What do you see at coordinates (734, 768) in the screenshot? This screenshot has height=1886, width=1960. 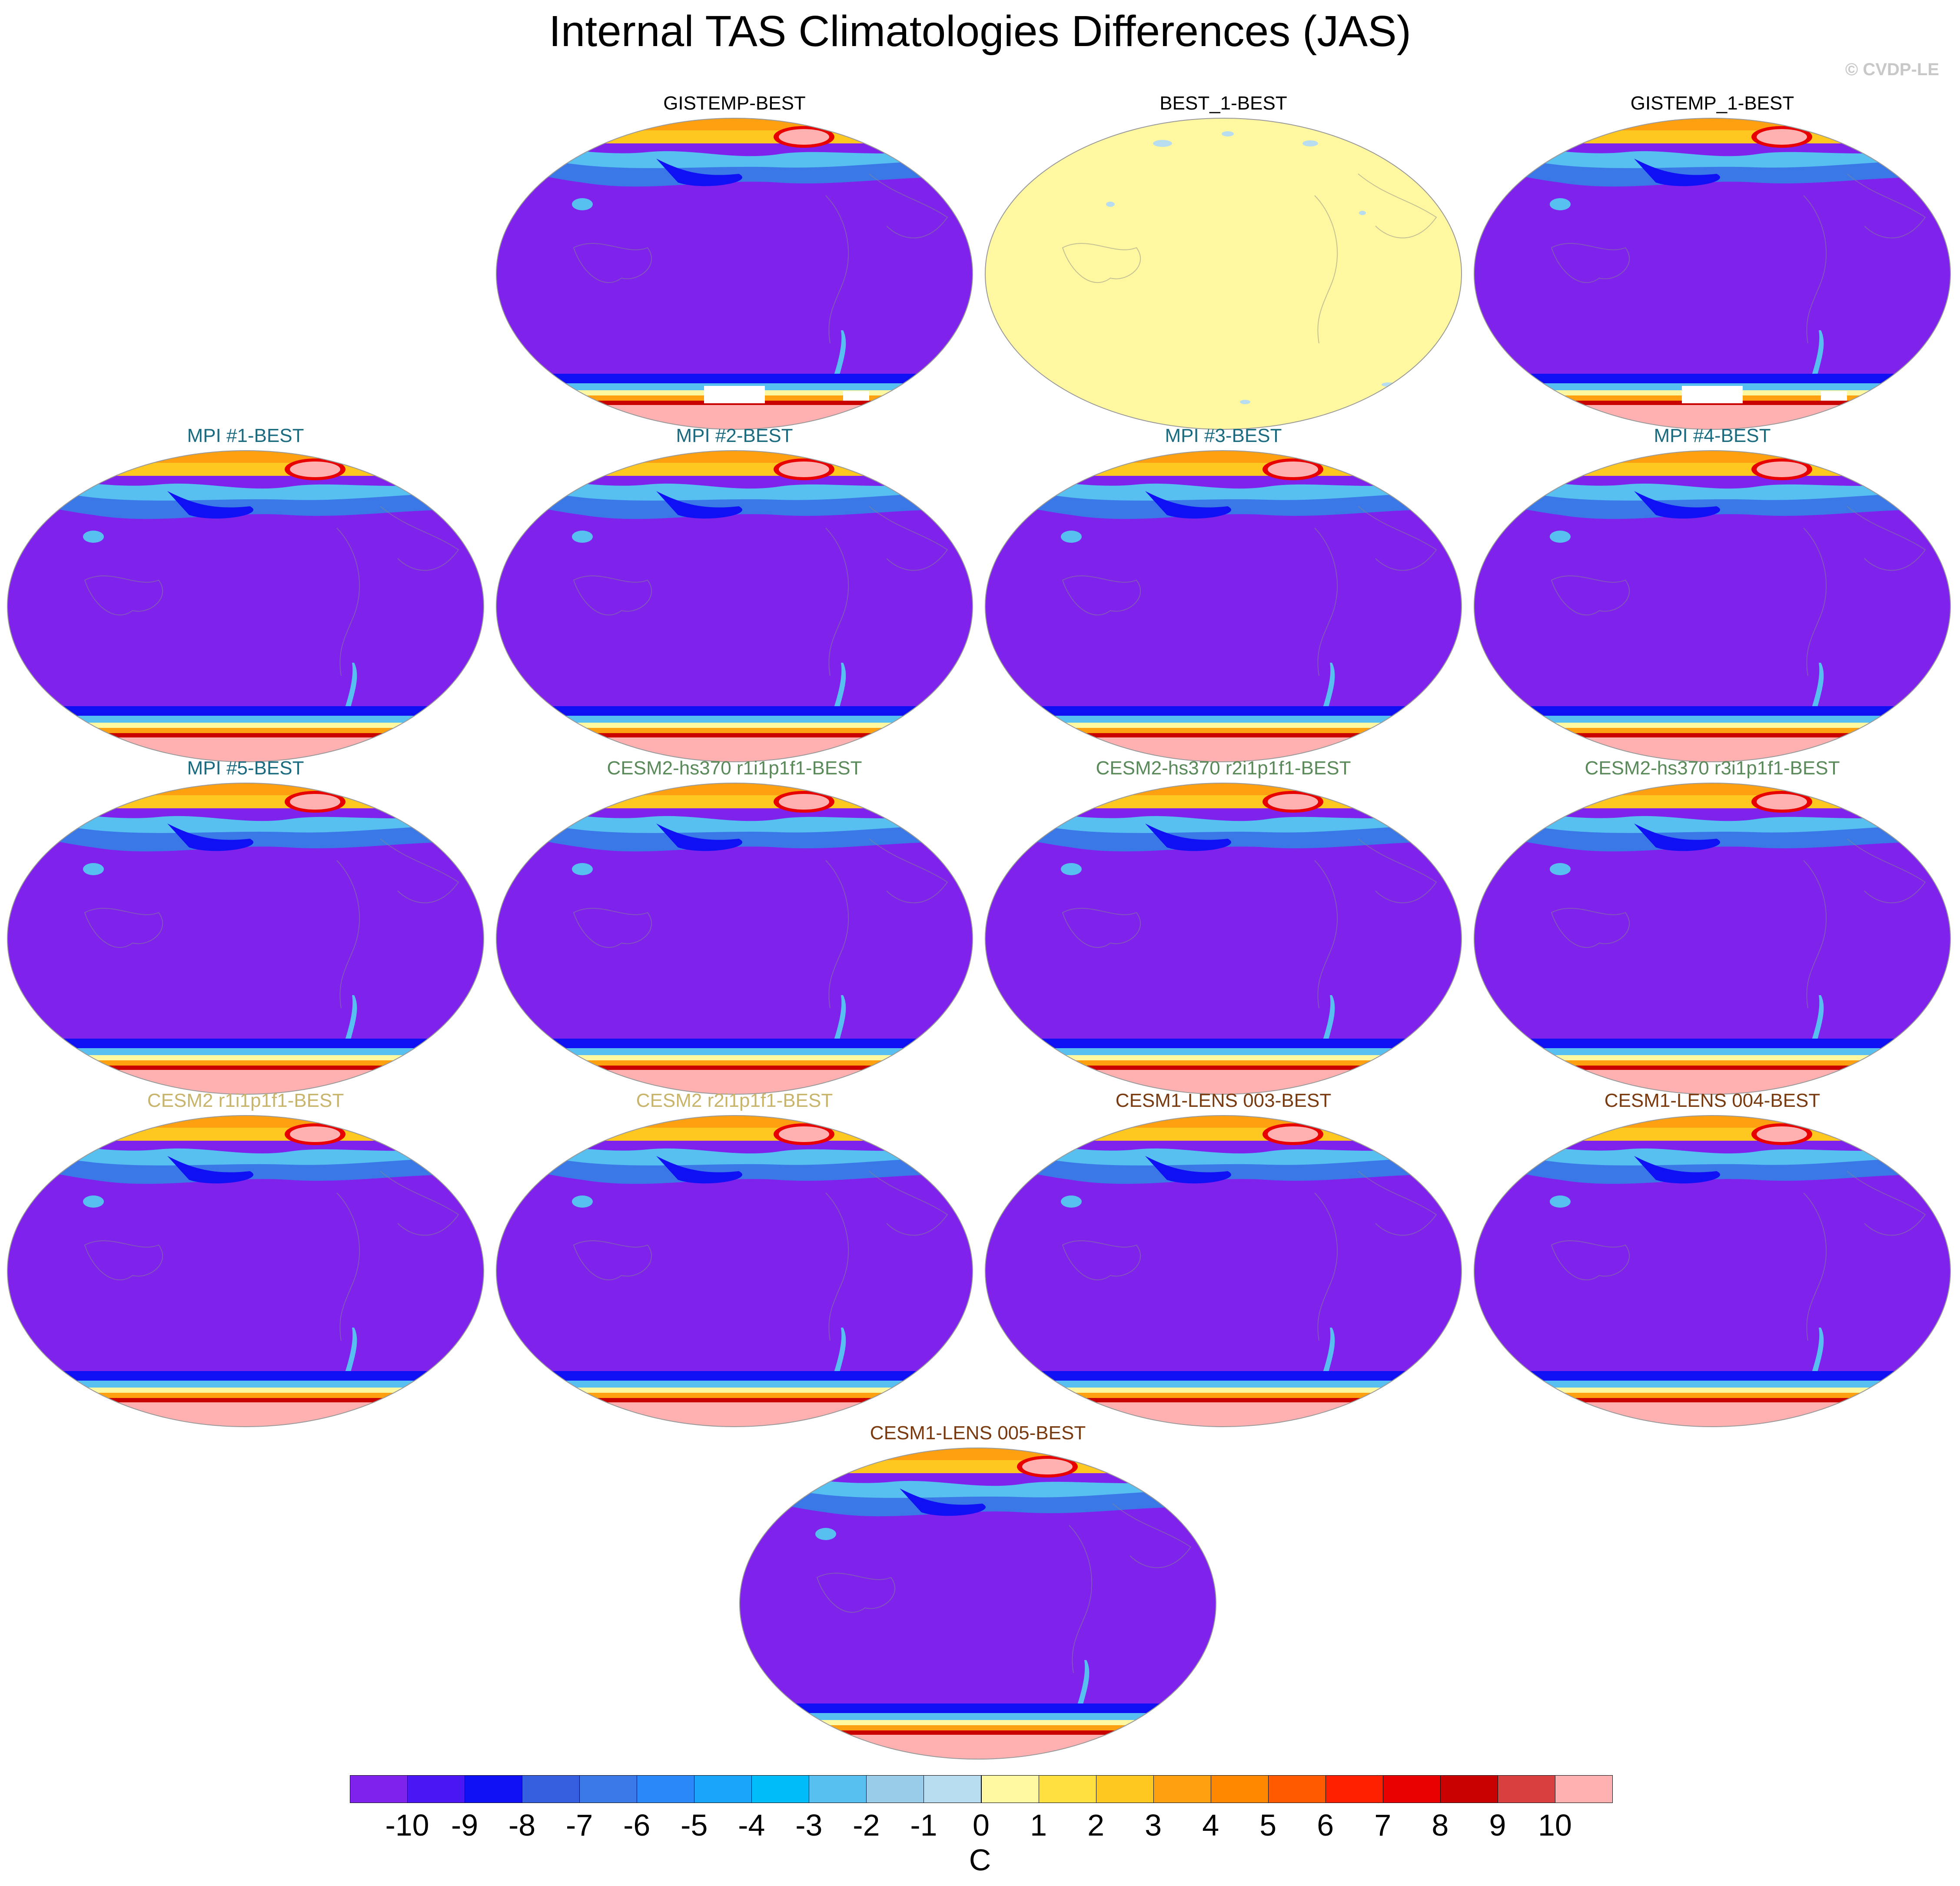 I see `panel-title: CESM2-hs370 r1i1p1f1-BEST` at bounding box center [734, 768].